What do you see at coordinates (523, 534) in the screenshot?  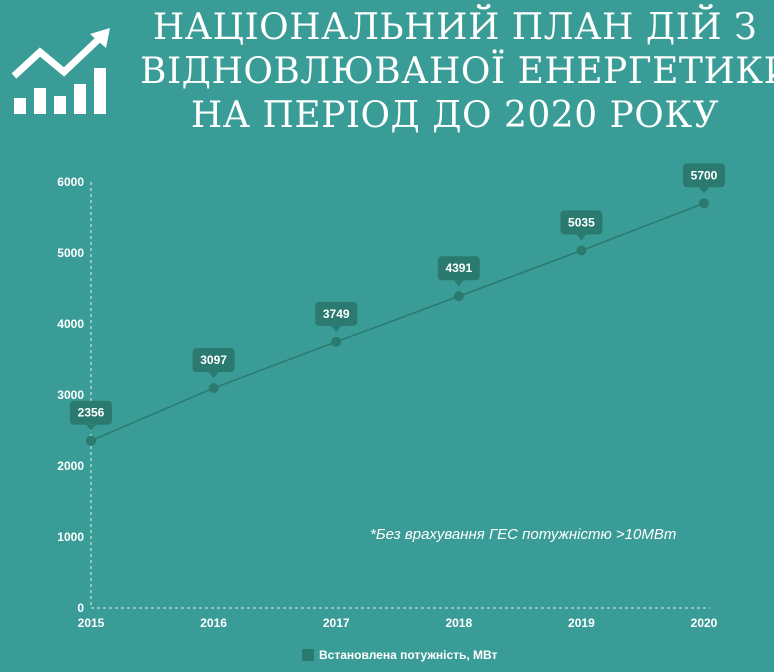 I see `footnote: *Без врахування ГЕС потужністю >10МВт` at bounding box center [523, 534].